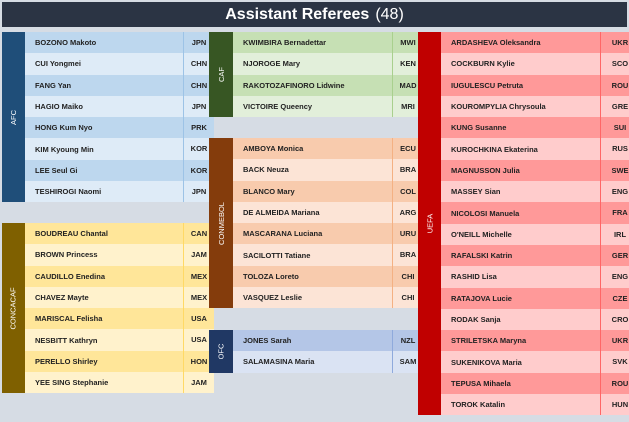  Describe the element at coordinates (328, 64) in the screenshot. I see `referee-row: NJOROGE Mary KEN` at that location.